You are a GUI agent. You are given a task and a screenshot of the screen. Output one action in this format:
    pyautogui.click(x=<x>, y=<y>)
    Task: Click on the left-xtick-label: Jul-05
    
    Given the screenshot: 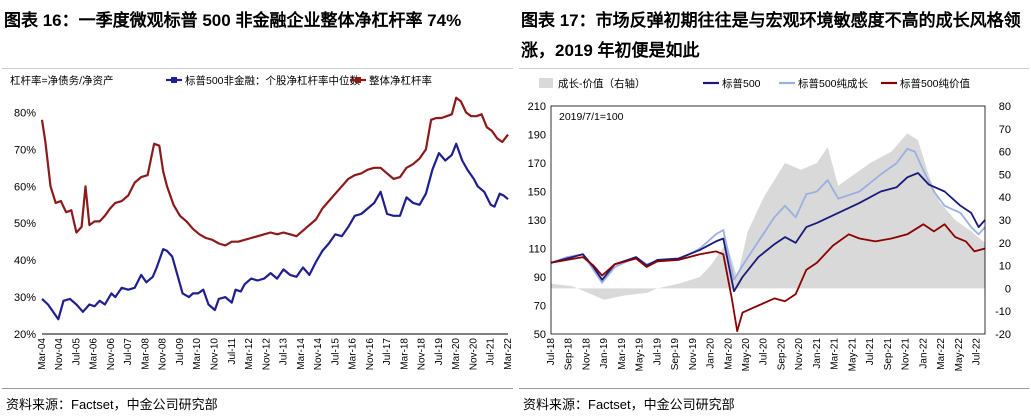 What is the action you would take?
    pyautogui.click(x=76, y=352)
    